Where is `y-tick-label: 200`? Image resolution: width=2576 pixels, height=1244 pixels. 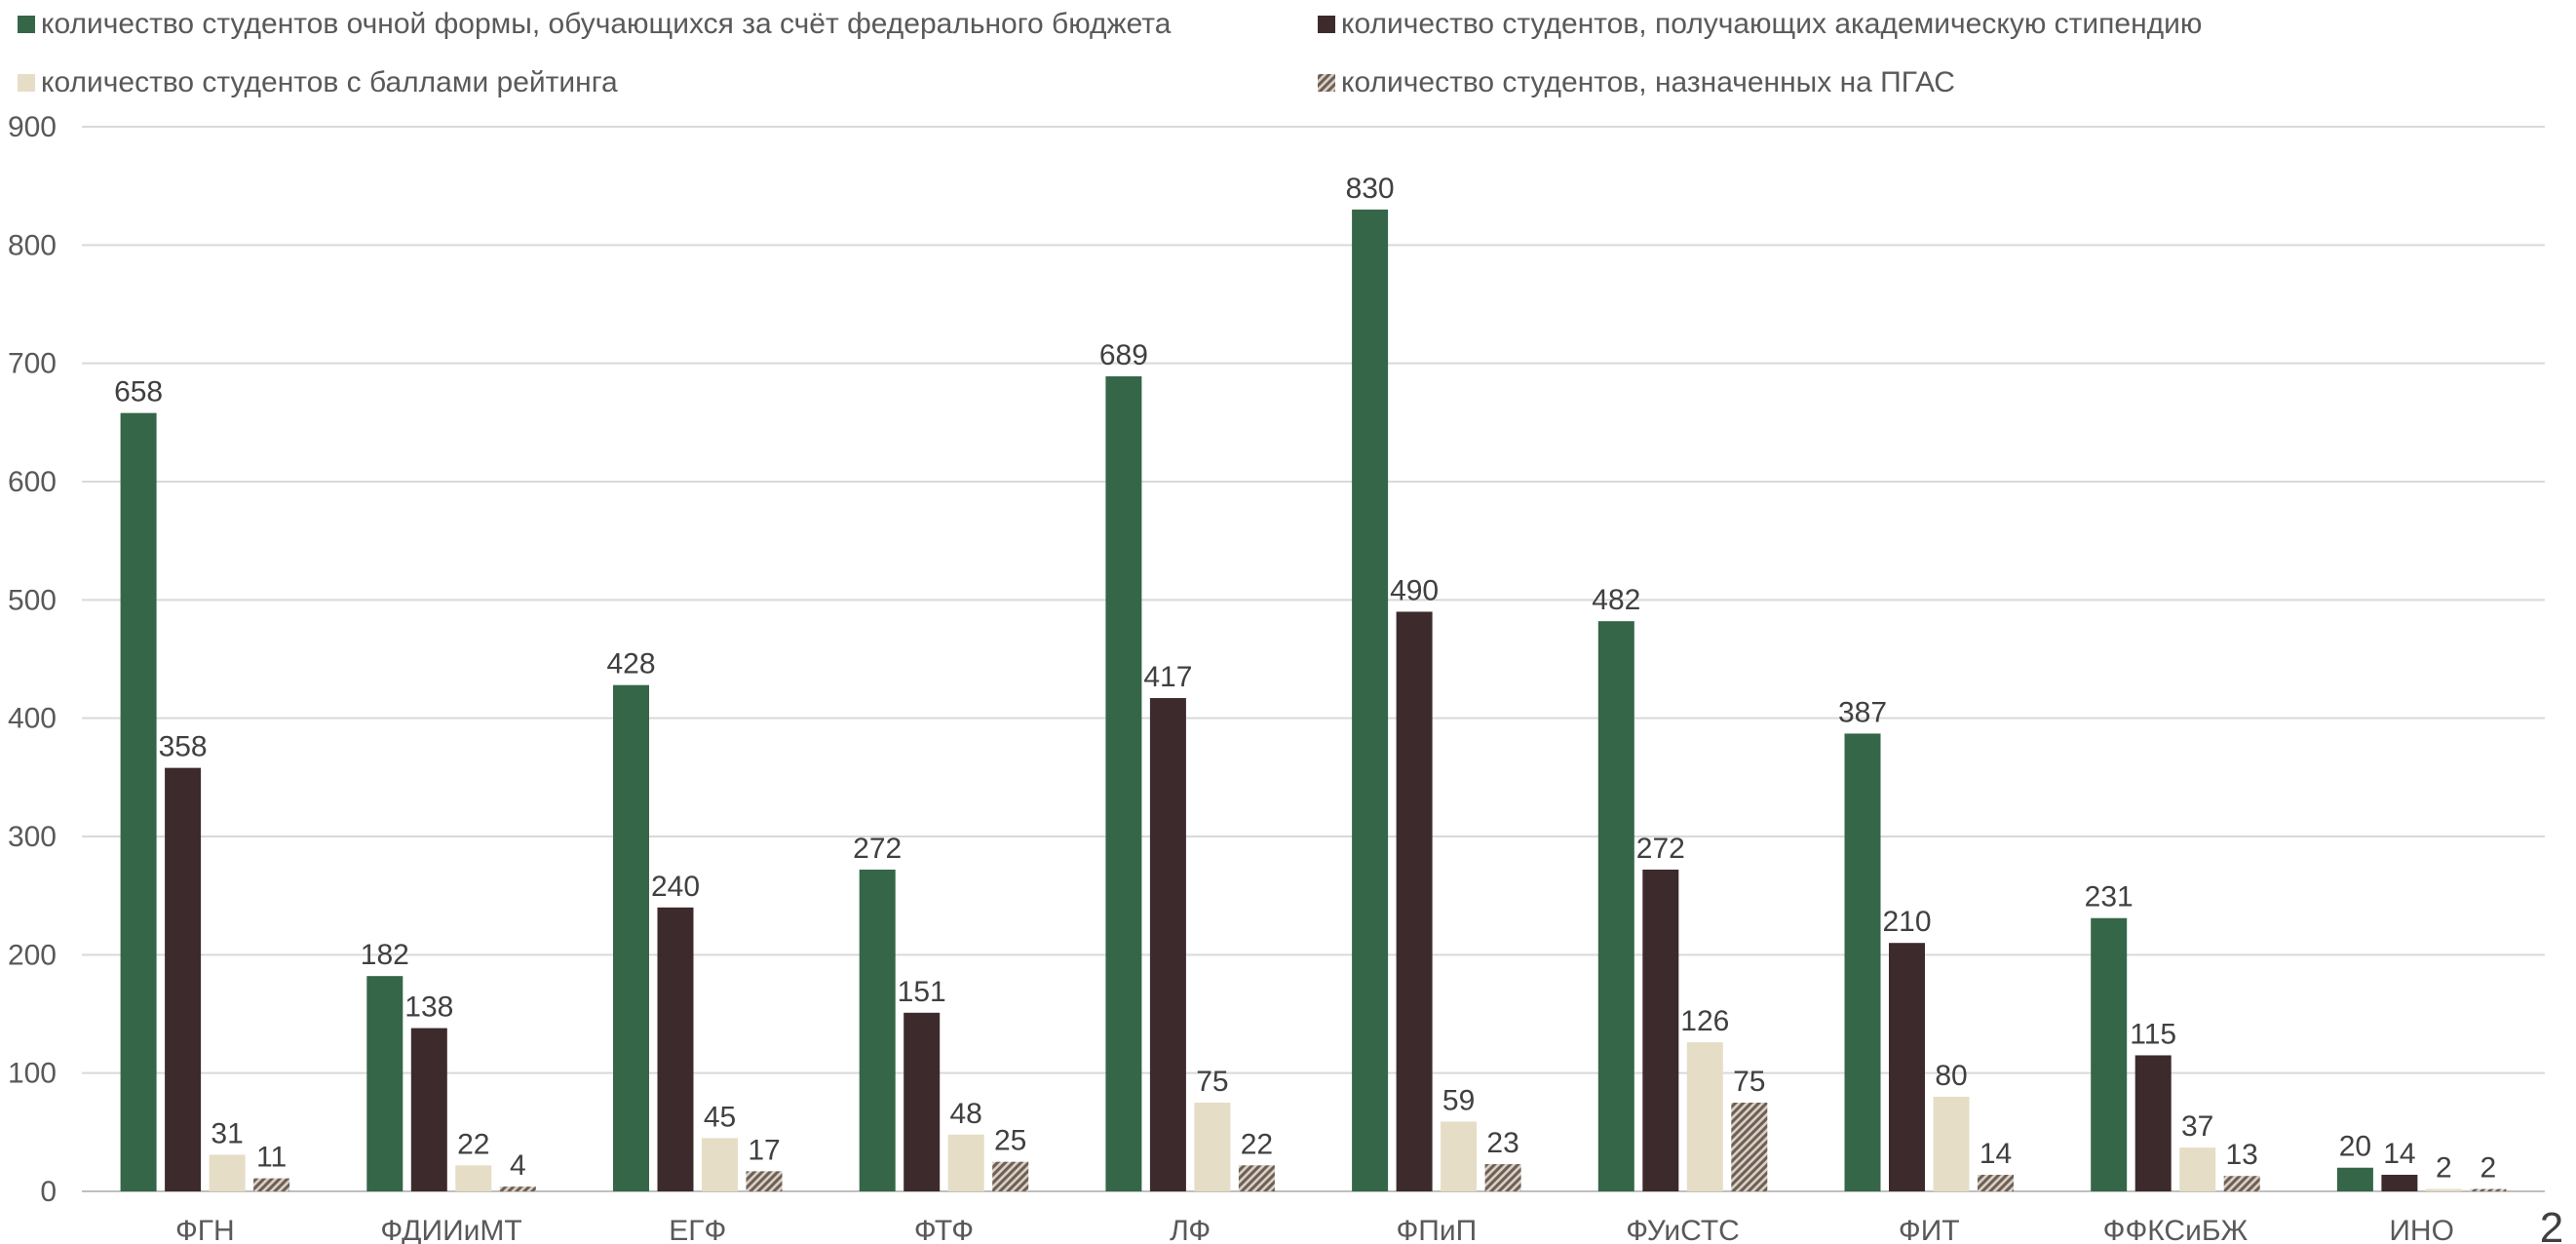
y-tick-label: 200 is located at coordinates (32, 955).